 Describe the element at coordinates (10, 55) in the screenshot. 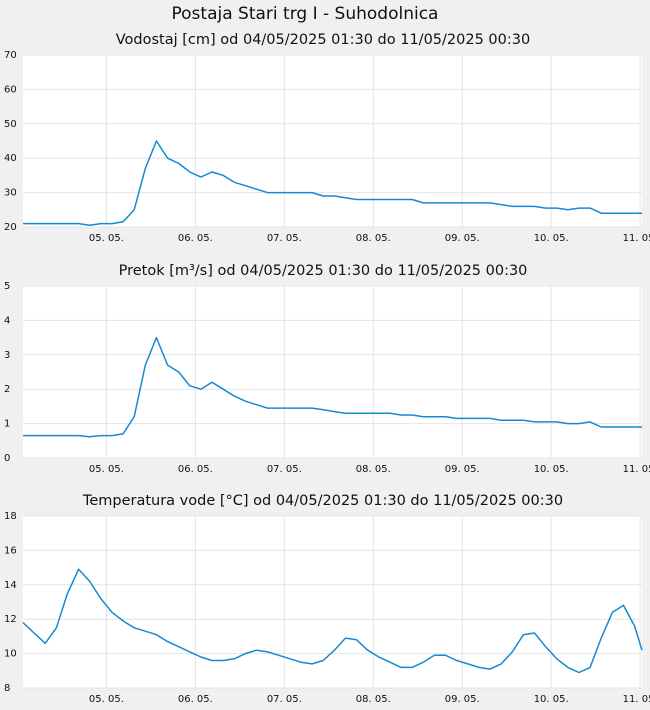

I see `y-tick-label: 70` at that location.